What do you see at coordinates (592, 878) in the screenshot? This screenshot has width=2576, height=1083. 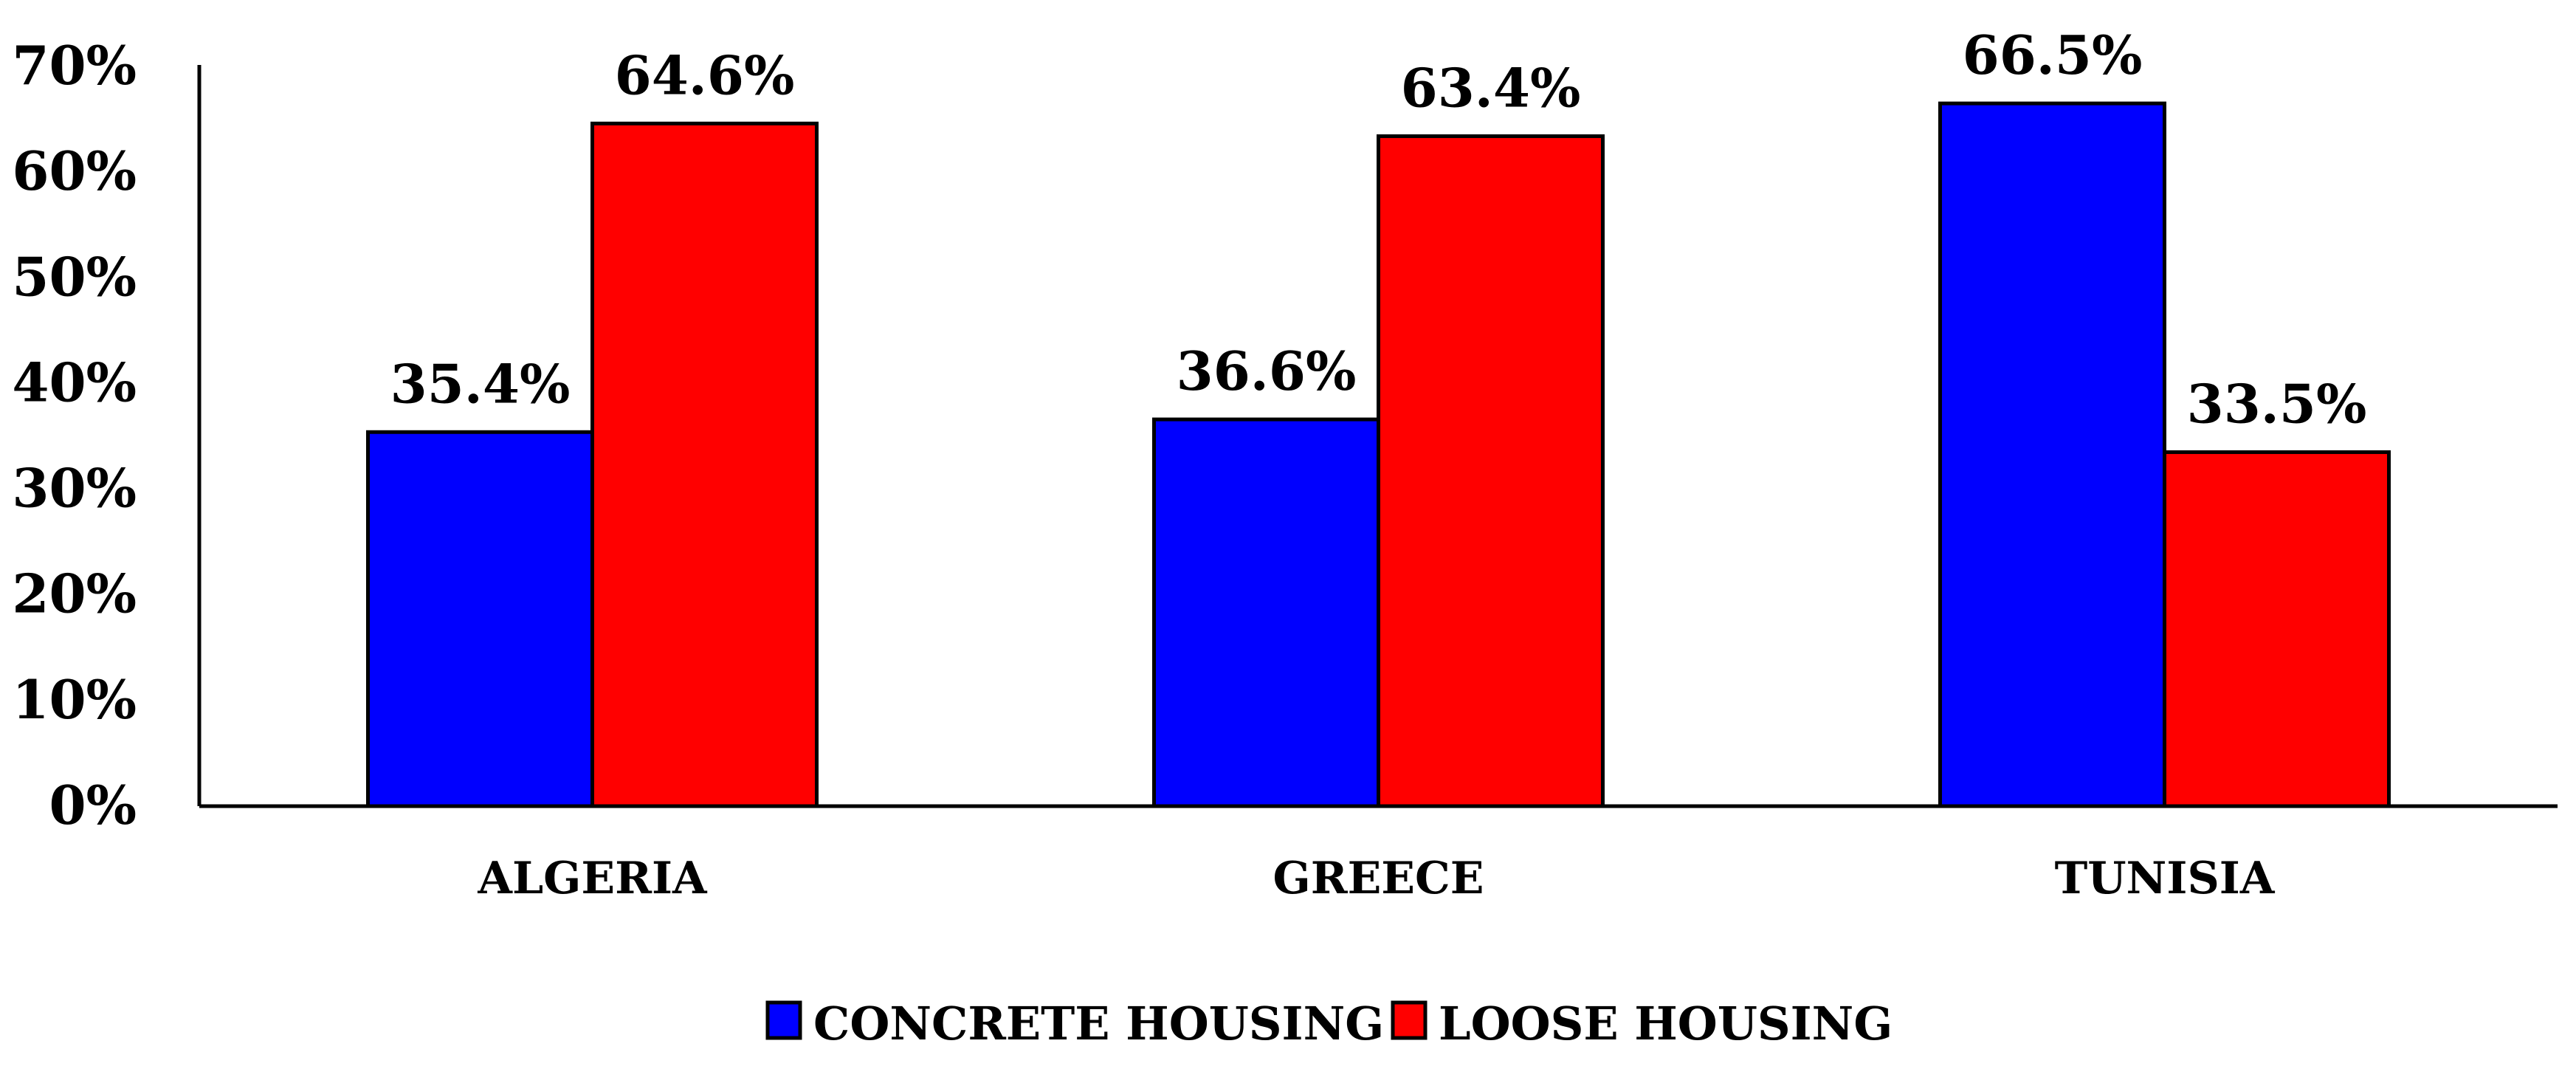 I see `x-category-label: ALGERIA` at bounding box center [592, 878].